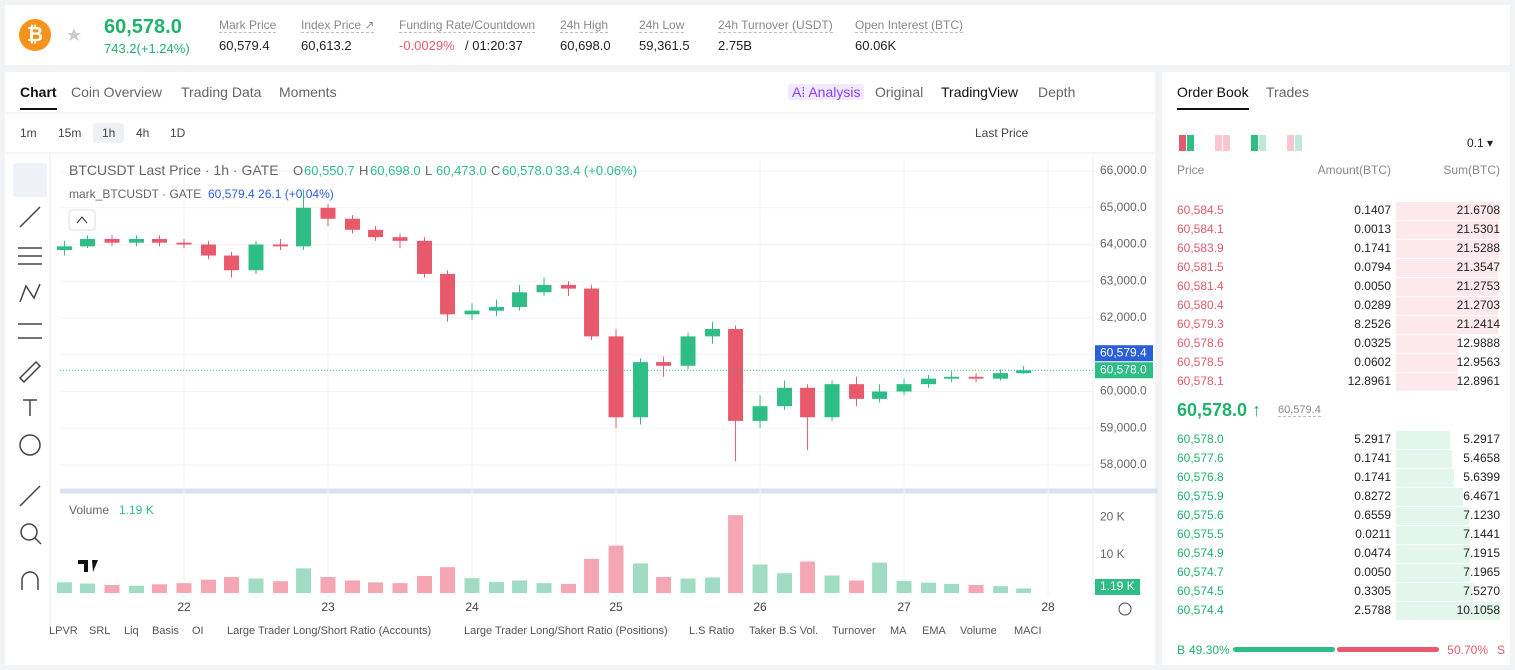 The height and width of the screenshot is (670, 1515). I want to click on book-price: 60,574.7, so click(1200, 572).